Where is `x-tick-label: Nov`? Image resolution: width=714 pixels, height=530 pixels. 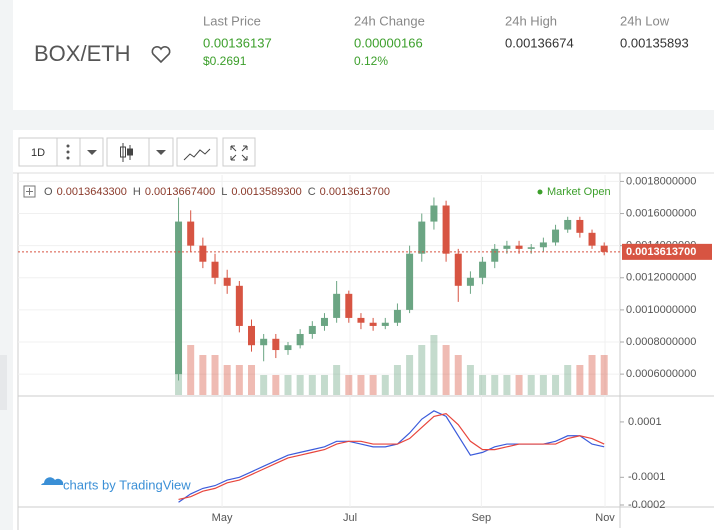
x-tick-label: Nov is located at coordinates (605, 518).